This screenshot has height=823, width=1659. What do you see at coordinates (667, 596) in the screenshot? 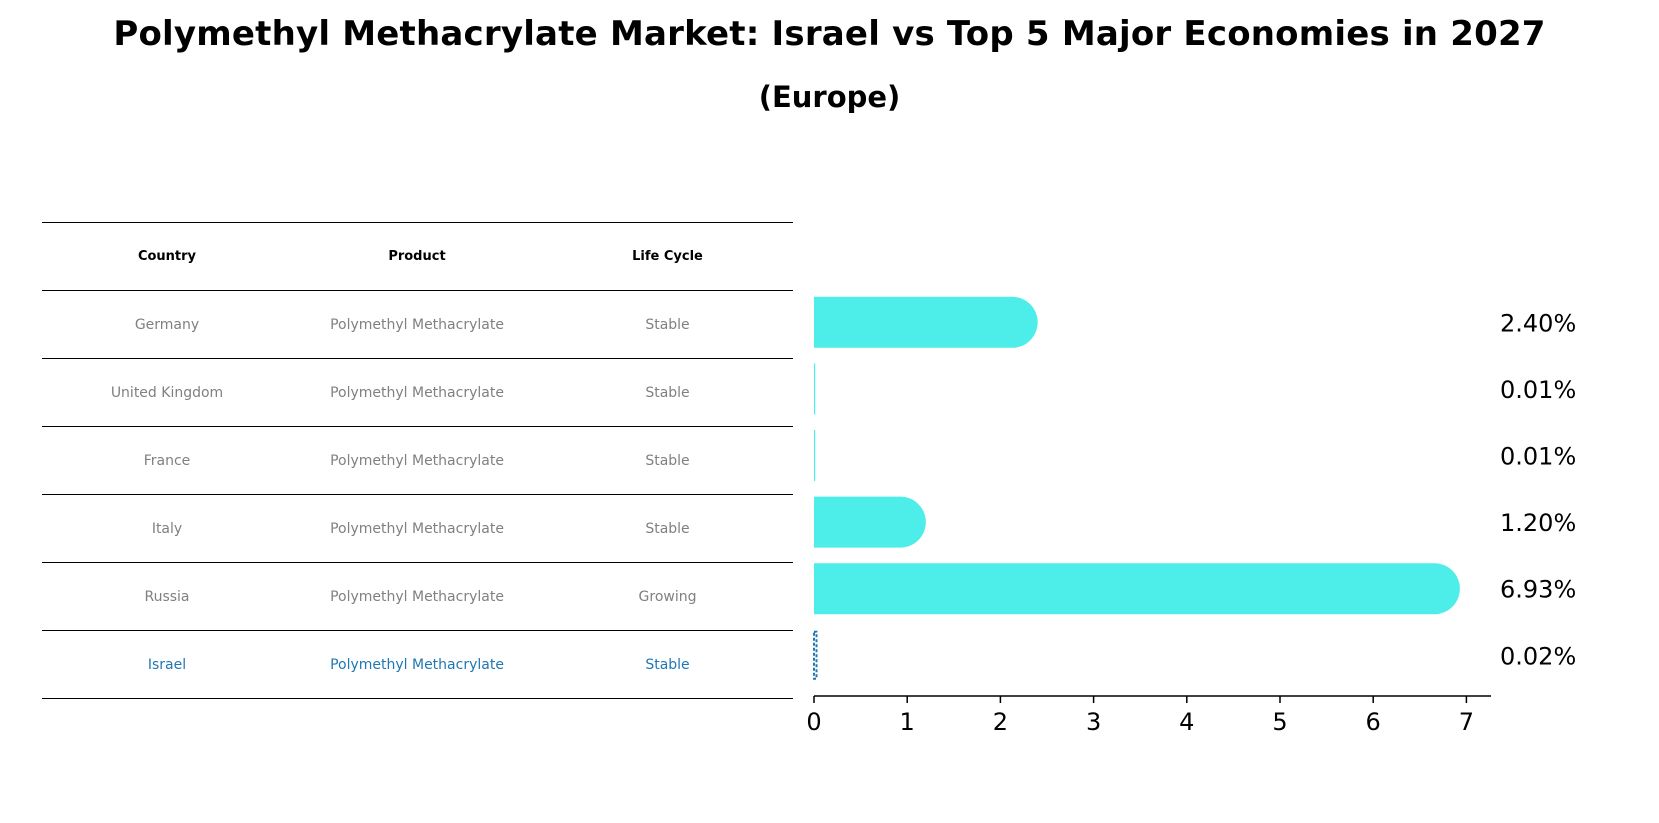
I see `cell-life-cycle: Growing` at bounding box center [667, 596].